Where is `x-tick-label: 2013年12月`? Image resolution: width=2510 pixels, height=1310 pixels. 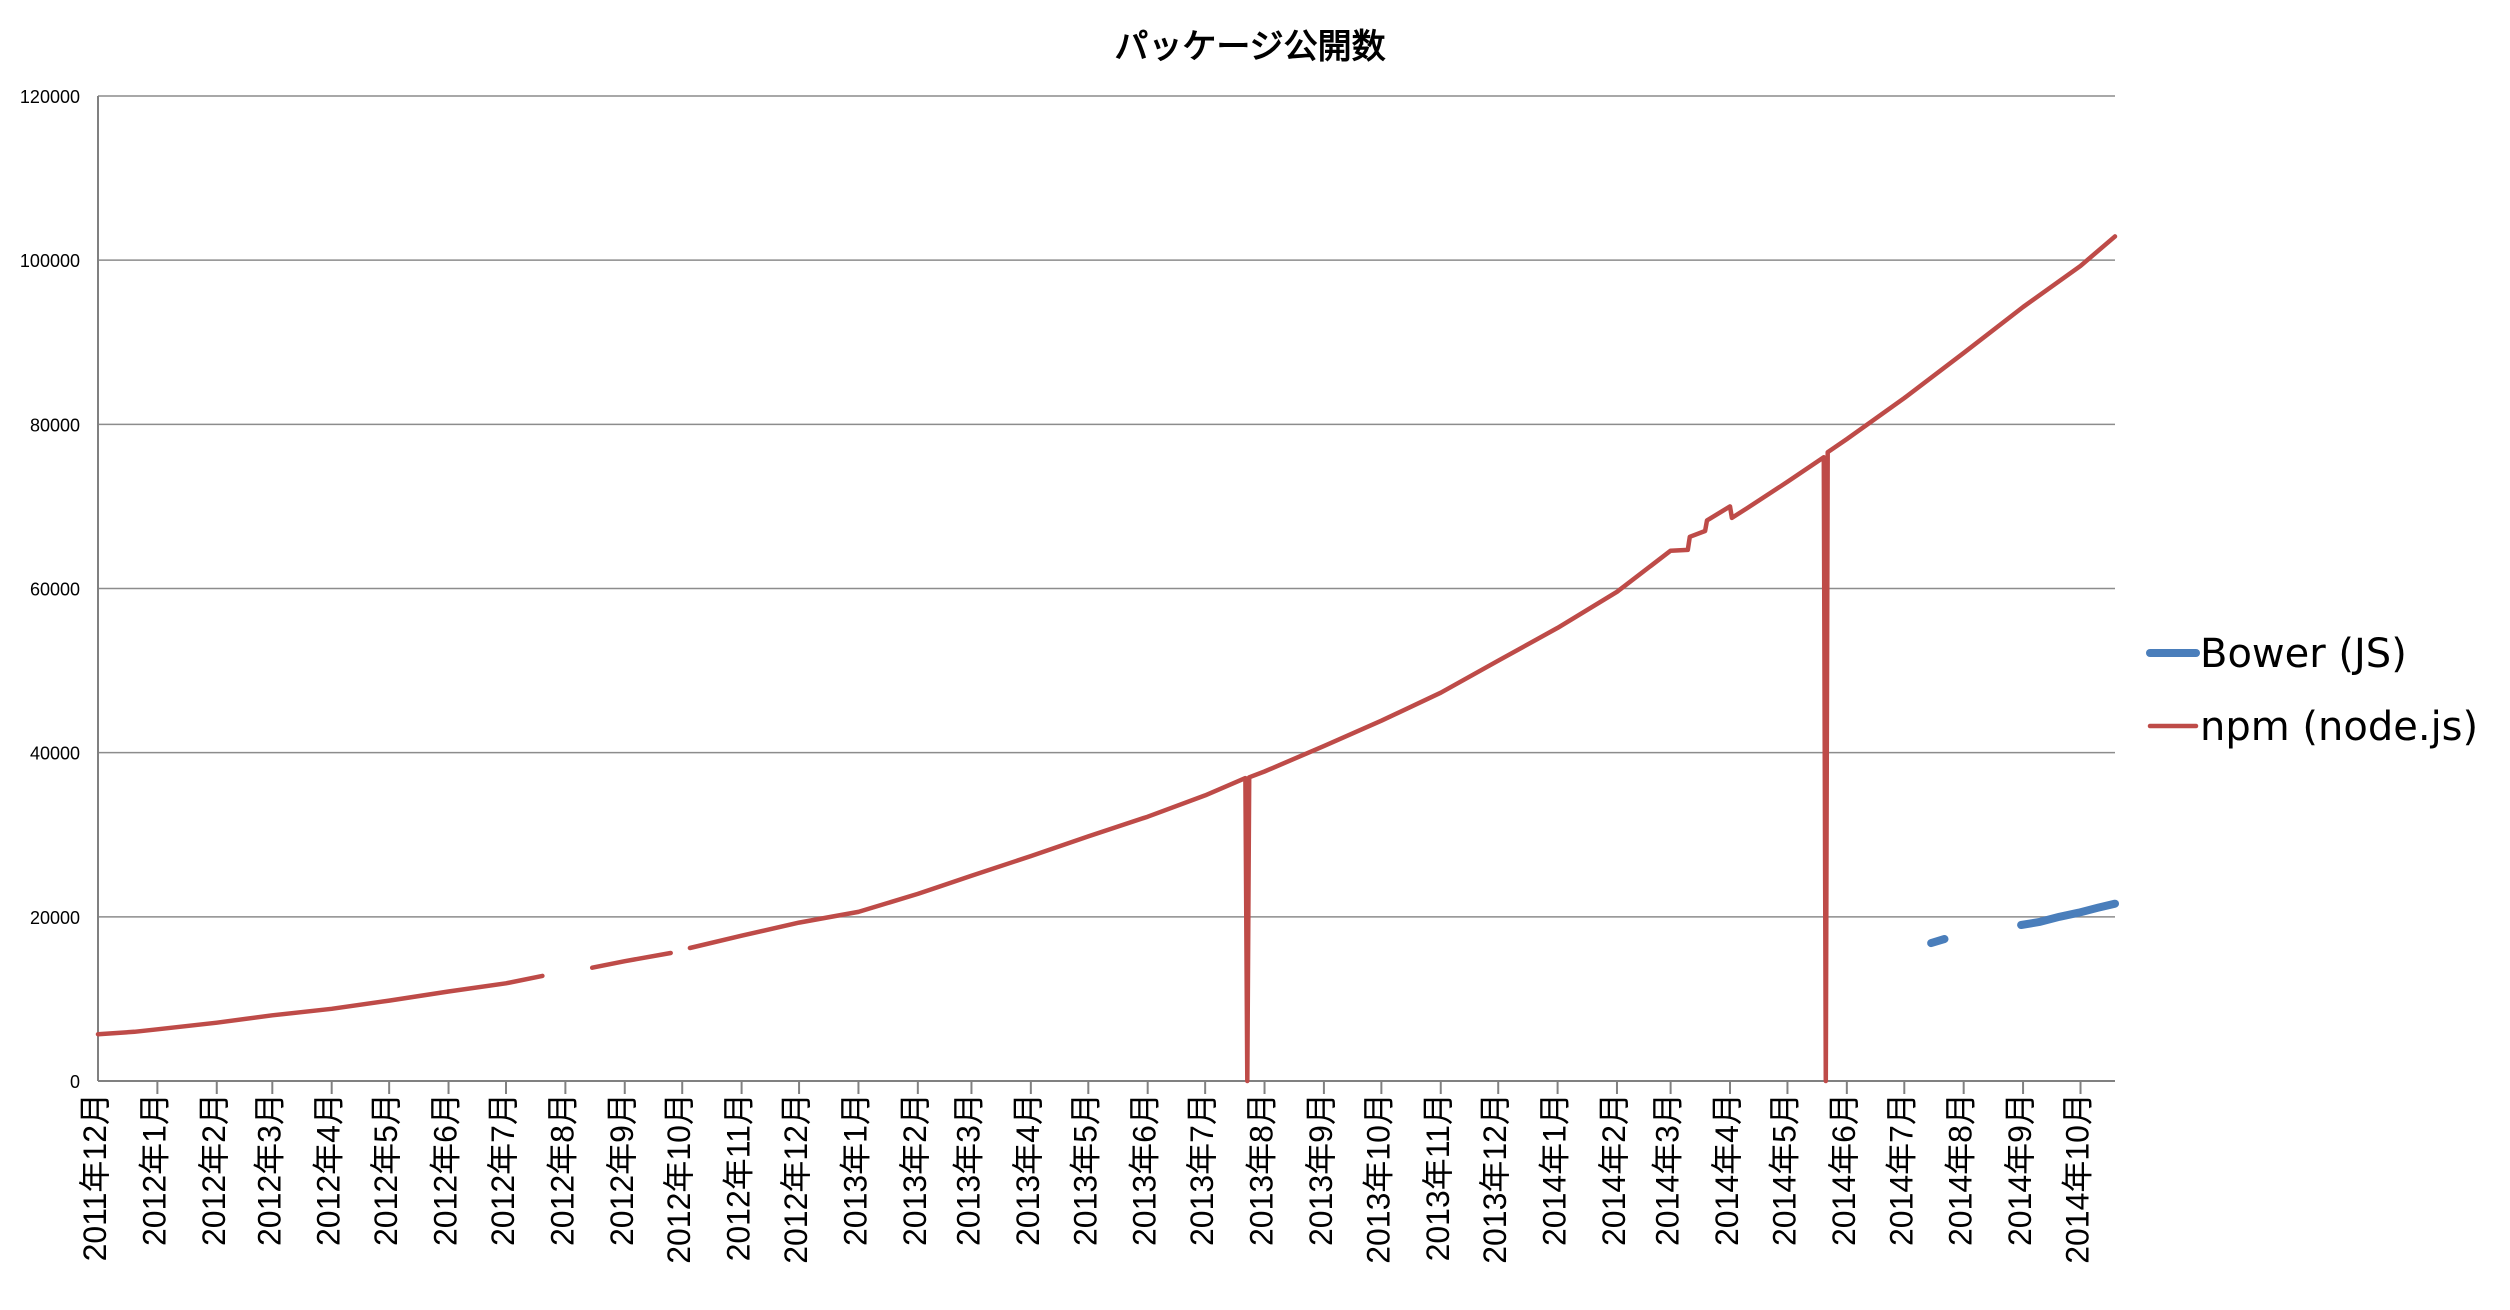
x-tick-label: 2013年12月 is located at coordinates (1495, 1178).